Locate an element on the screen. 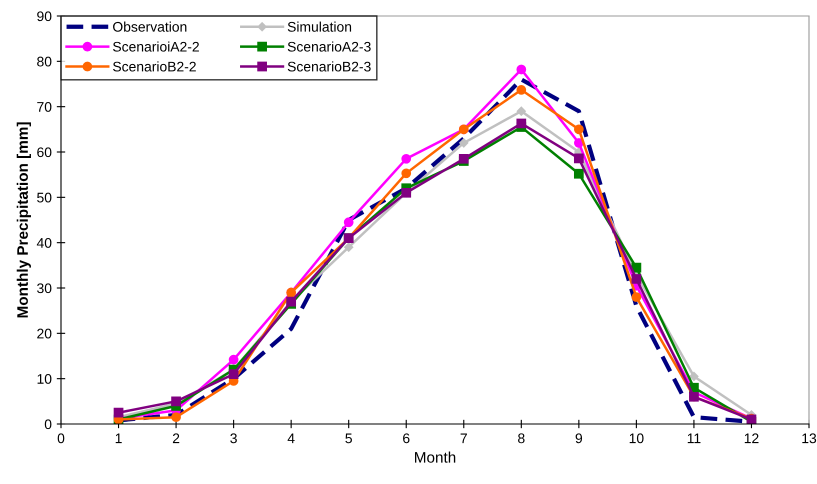 This screenshot has width=817, height=484. x-tick-label: 8 is located at coordinates (521, 438).